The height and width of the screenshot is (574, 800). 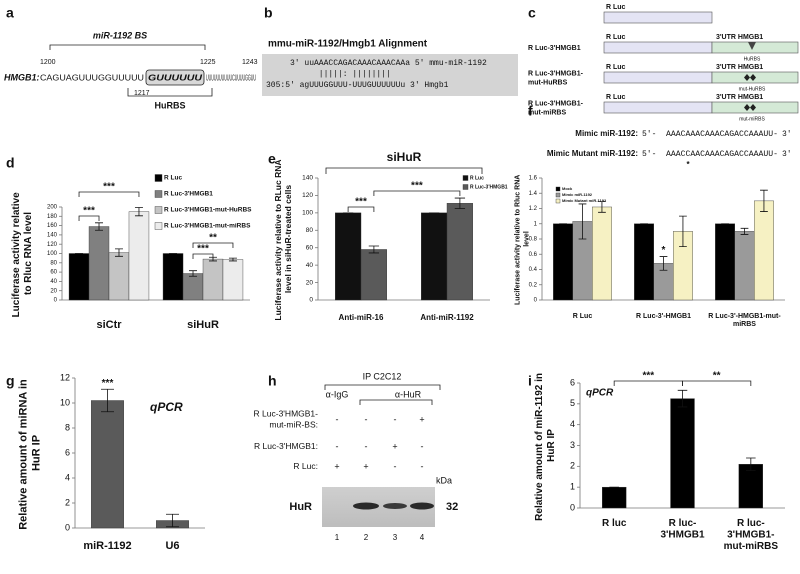 I want to click on lane-number: 3, so click(x=395, y=537).